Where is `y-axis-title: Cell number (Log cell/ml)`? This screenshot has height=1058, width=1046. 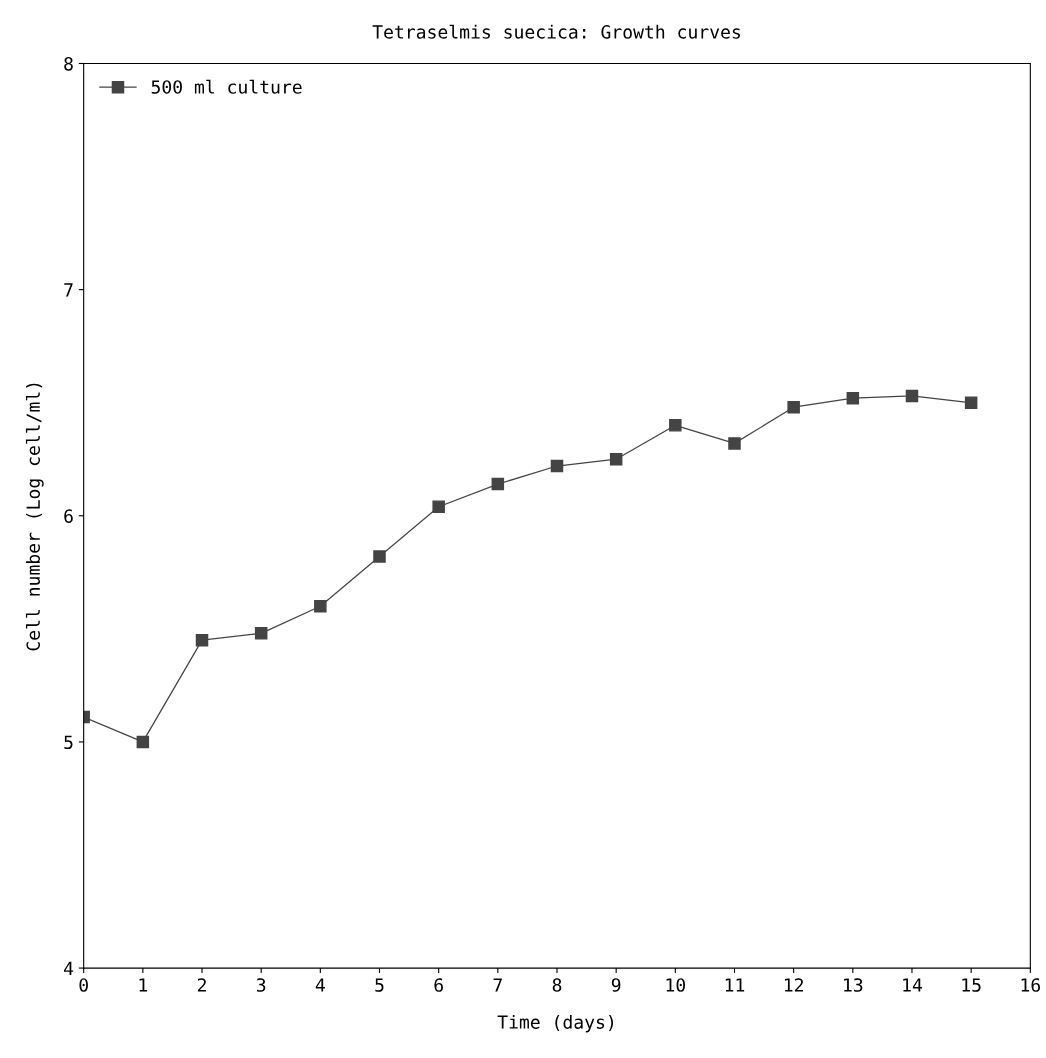 y-axis-title: Cell number (Log cell/ml) is located at coordinates (34, 517).